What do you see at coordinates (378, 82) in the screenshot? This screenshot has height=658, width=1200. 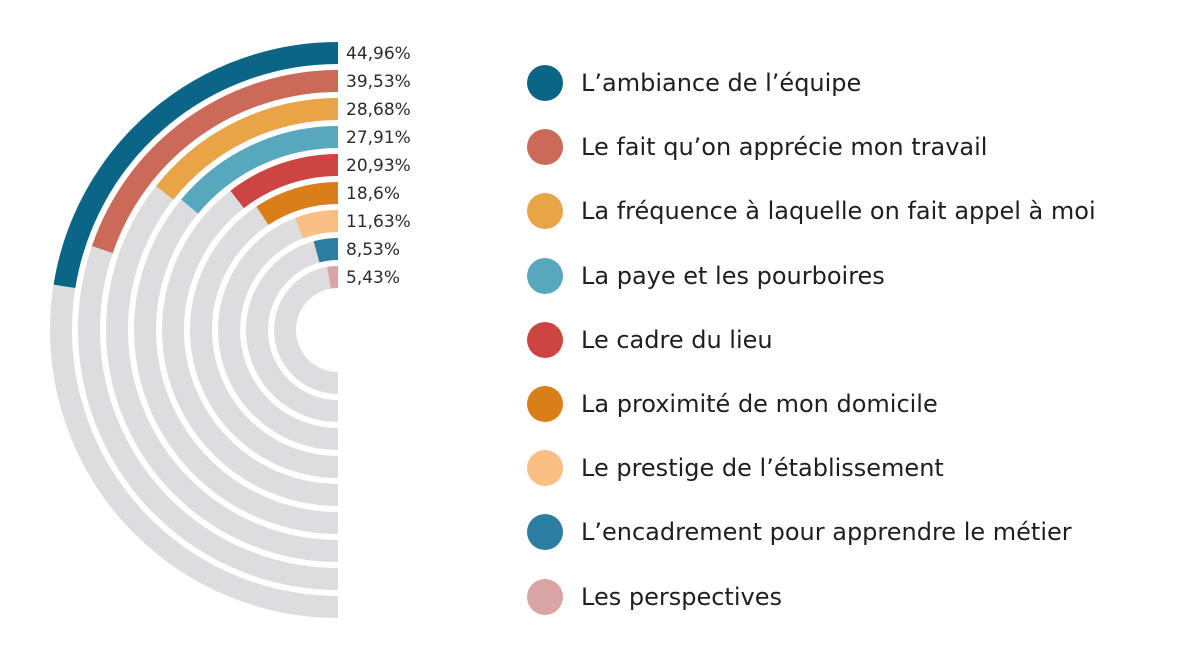 I see `ring-value-label: 39,53%` at bounding box center [378, 82].